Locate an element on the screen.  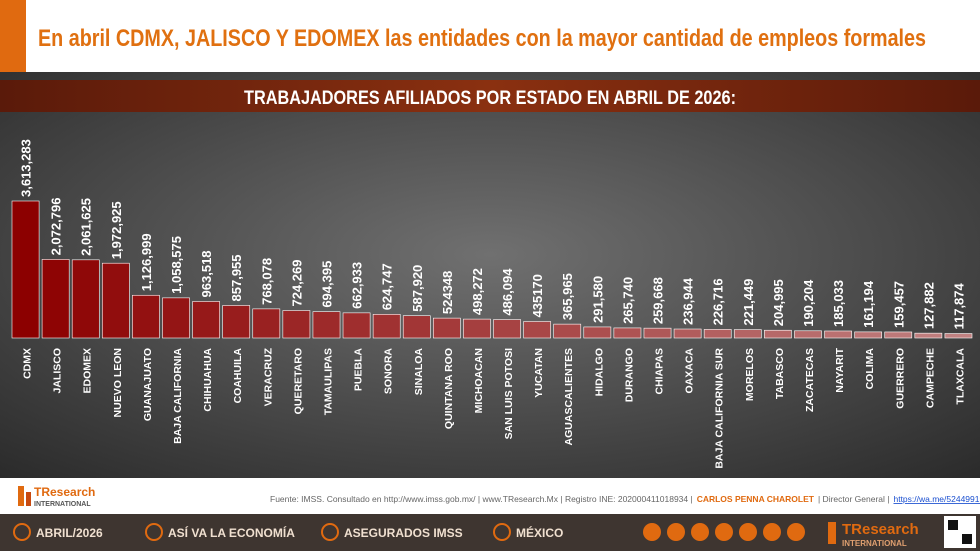
nav-item: ASÍ VA LA ECONOMÍA is located at coordinates (231, 532).